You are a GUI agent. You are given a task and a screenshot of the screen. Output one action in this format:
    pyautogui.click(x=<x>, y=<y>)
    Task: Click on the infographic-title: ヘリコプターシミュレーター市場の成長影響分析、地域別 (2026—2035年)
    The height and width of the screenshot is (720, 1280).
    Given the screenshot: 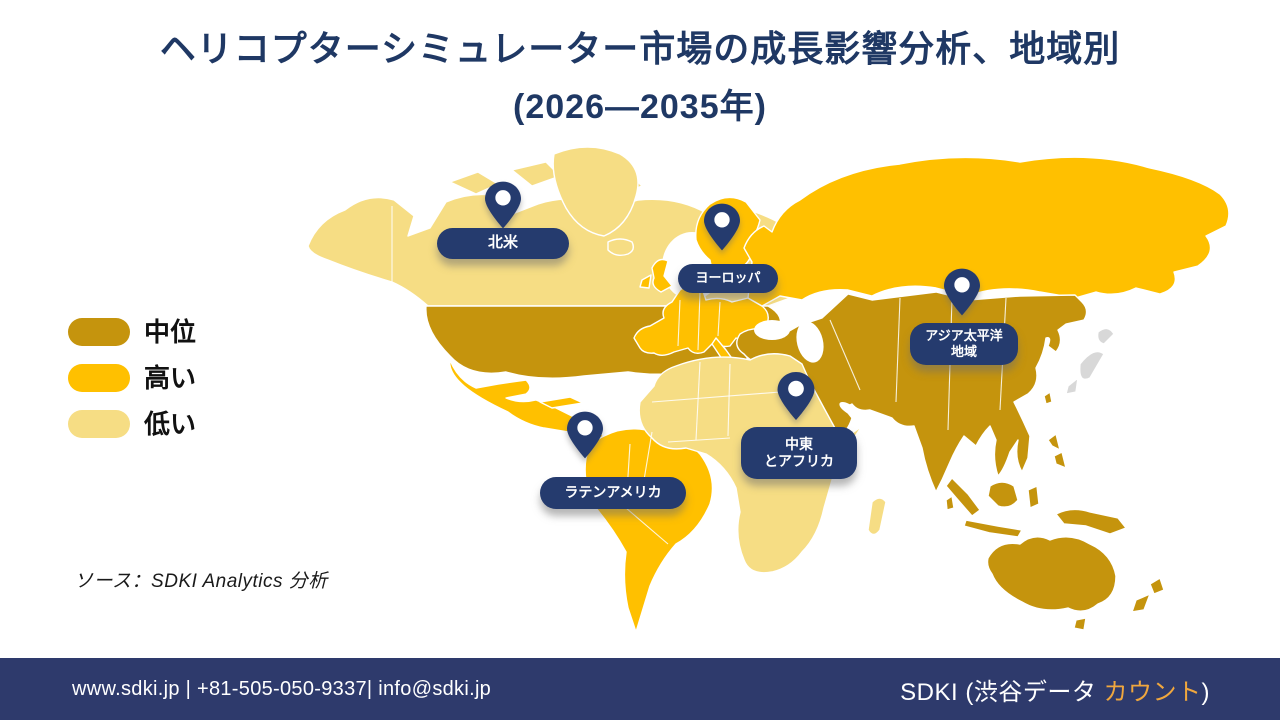 What is the action you would take?
    pyautogui.click(x=640, y=77)
    